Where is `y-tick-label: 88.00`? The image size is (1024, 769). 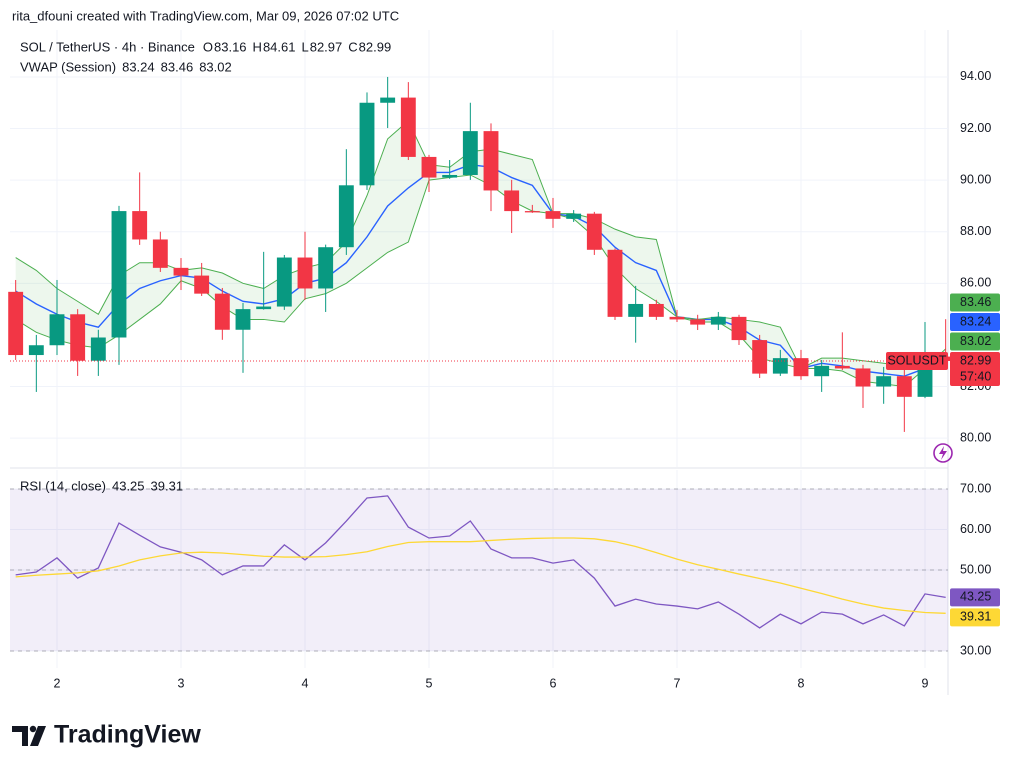
y-tick-label: 88.00 is located at coordinates (975, 231).